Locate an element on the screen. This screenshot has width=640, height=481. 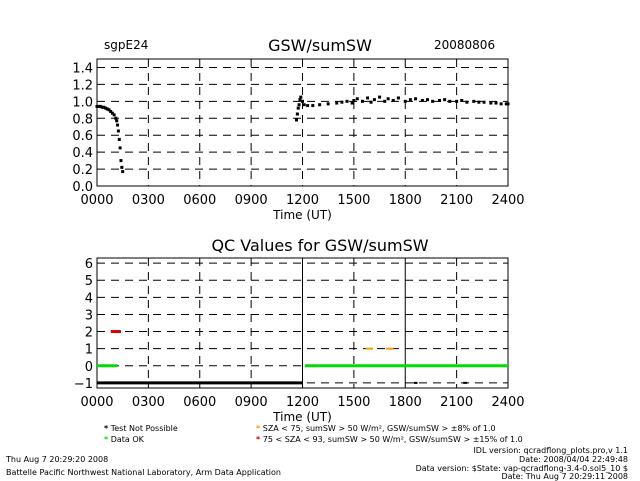
legend-marker-green: * is located at coordinates (106, 439).